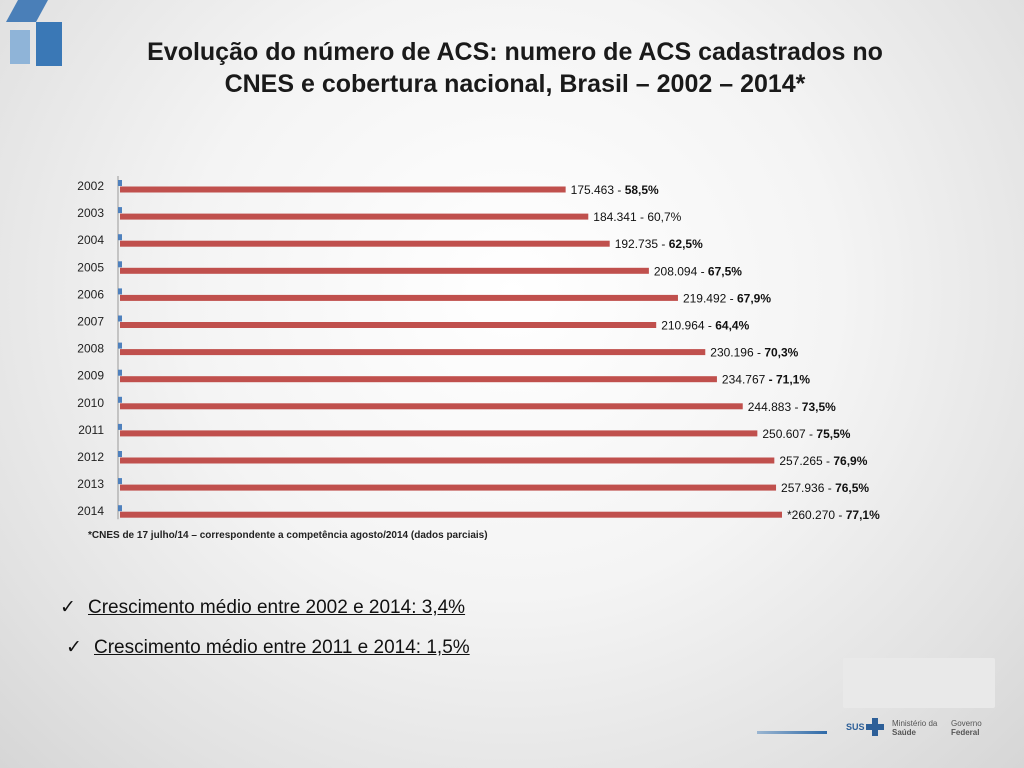 Image resolution: width=1024 pixels, height=768 pixels. Describe the element at coordinates (27, 11) in the screenshot. I see `logo-shape-top` at that location.